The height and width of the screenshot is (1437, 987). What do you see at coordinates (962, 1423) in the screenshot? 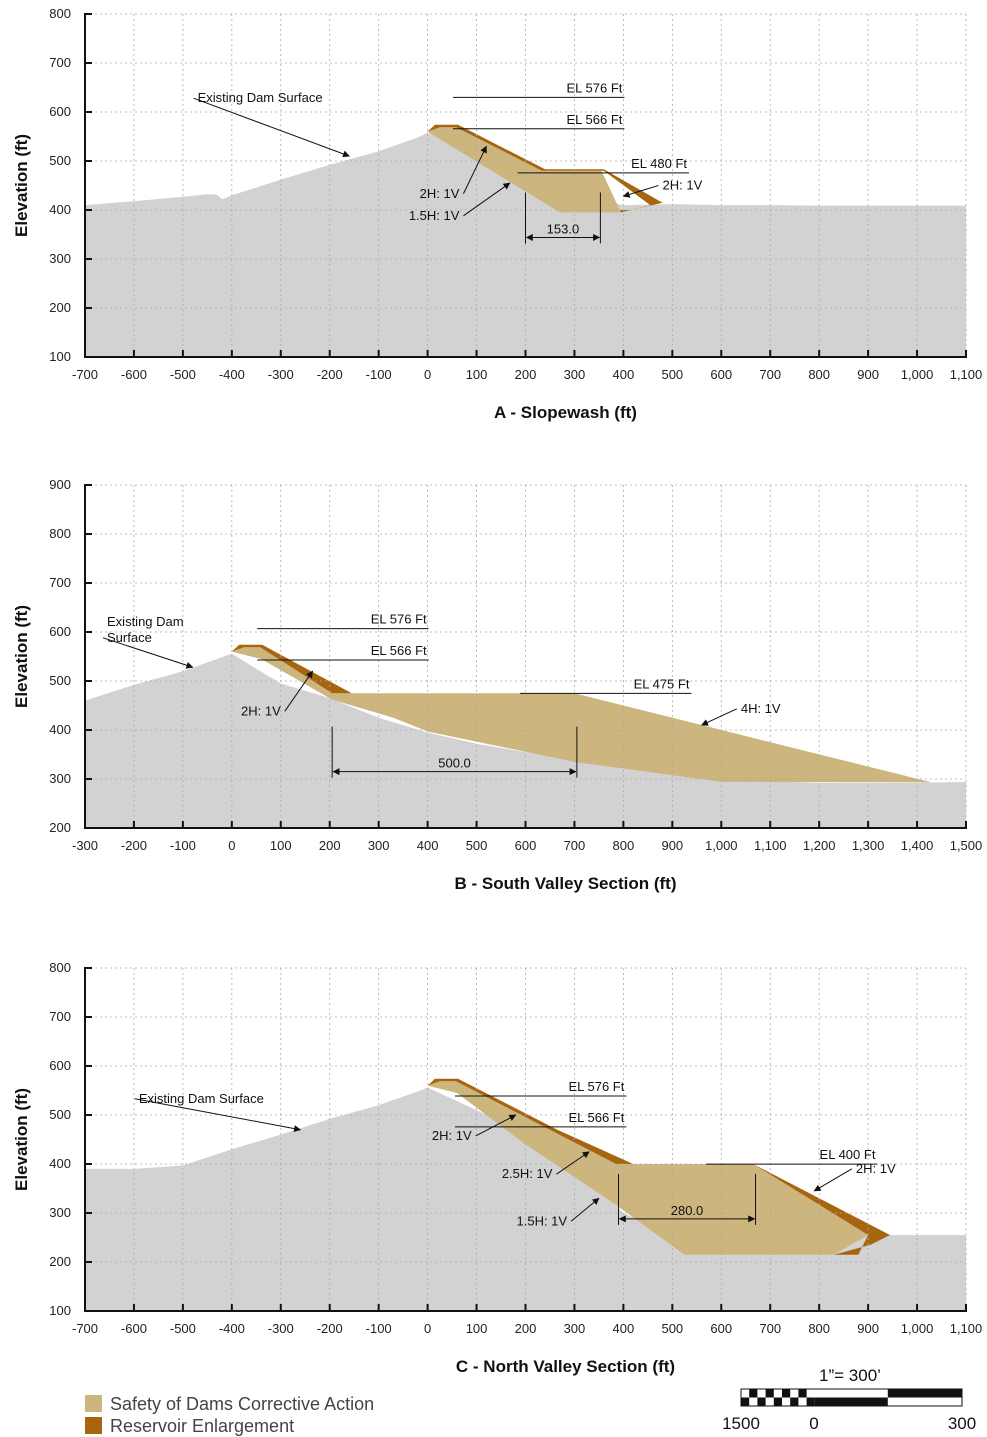
I see `scale-label: 300` at bounding box center [962, 1423].